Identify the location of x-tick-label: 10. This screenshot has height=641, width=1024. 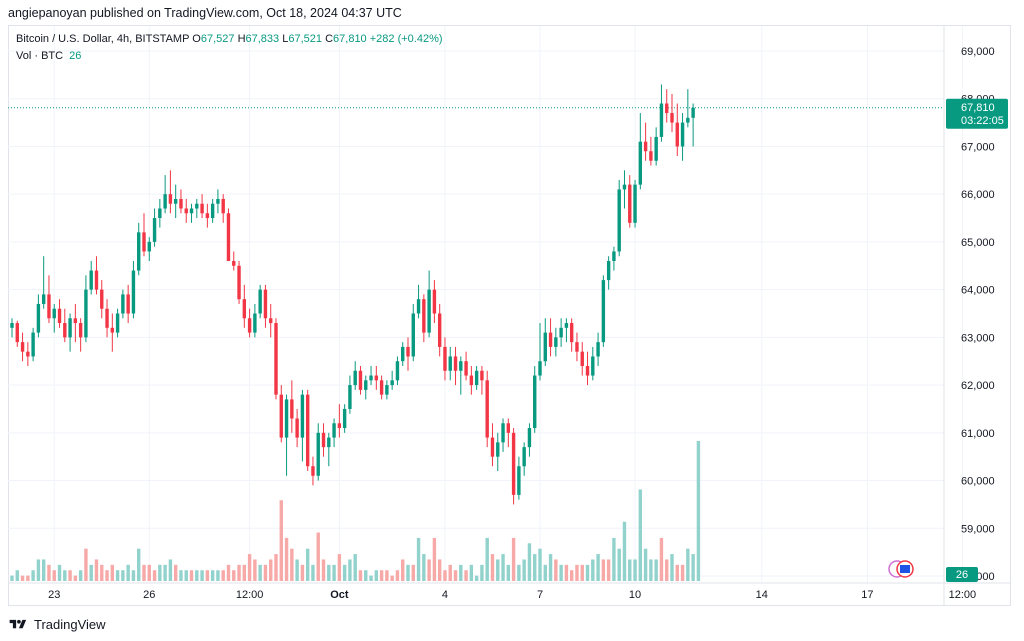
(635, 595).